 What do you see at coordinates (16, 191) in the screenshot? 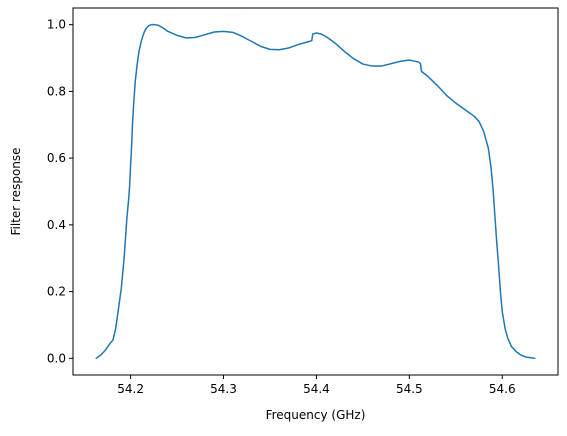
I see `y-axis-label: Filter response` at bounding box center [16, 191].